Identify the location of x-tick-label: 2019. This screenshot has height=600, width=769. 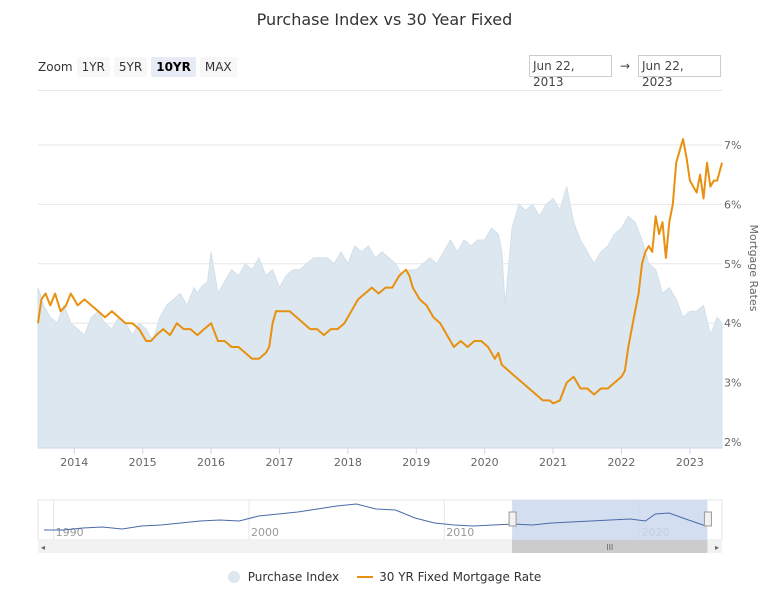
(416, 462).